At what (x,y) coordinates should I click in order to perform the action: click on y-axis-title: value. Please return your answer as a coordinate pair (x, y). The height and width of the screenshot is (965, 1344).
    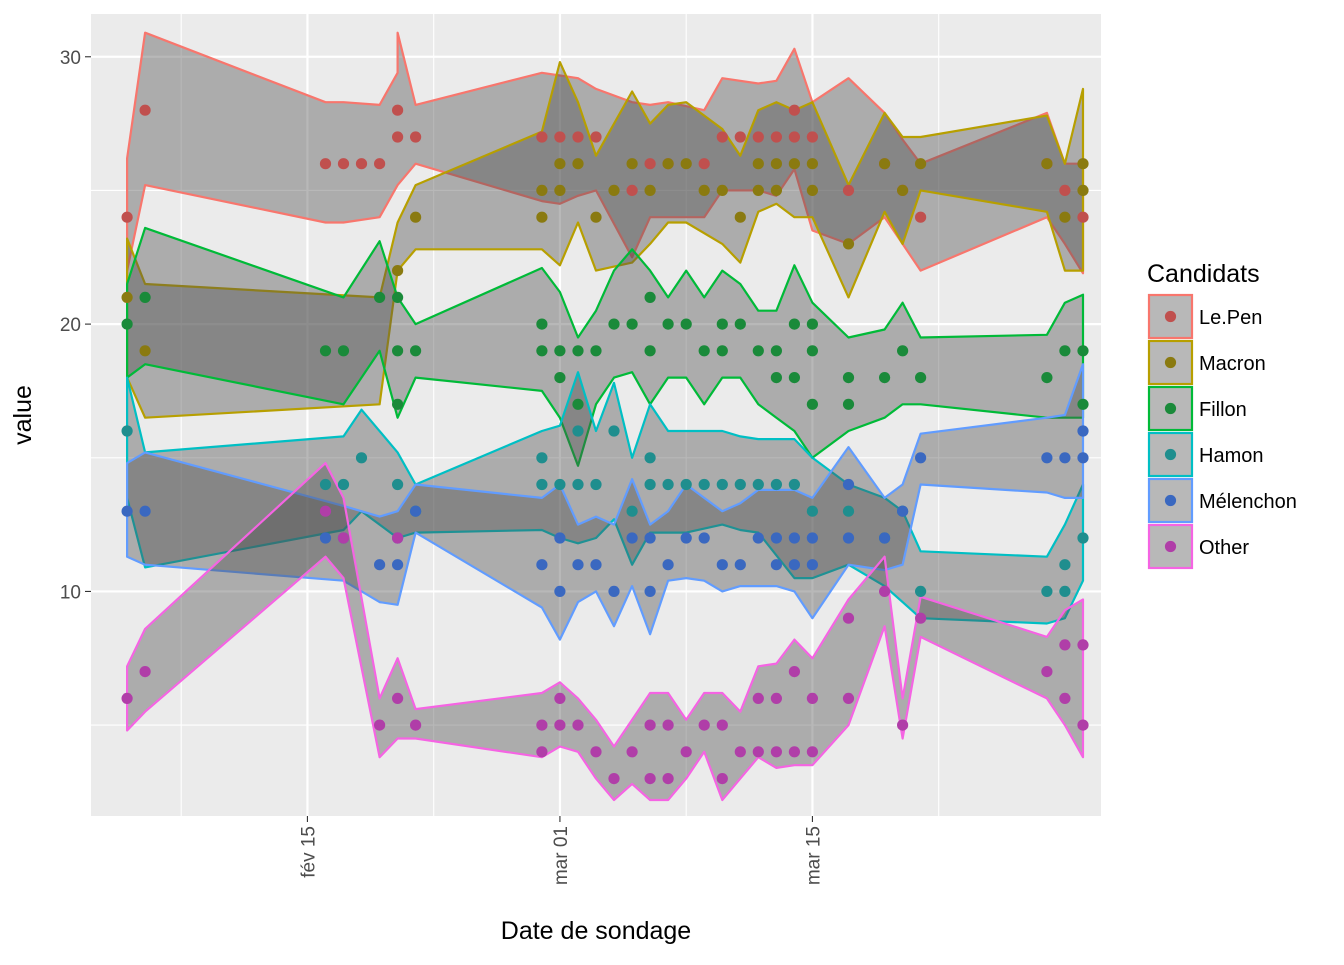
    Looking at the image, I should click on (23, 415).